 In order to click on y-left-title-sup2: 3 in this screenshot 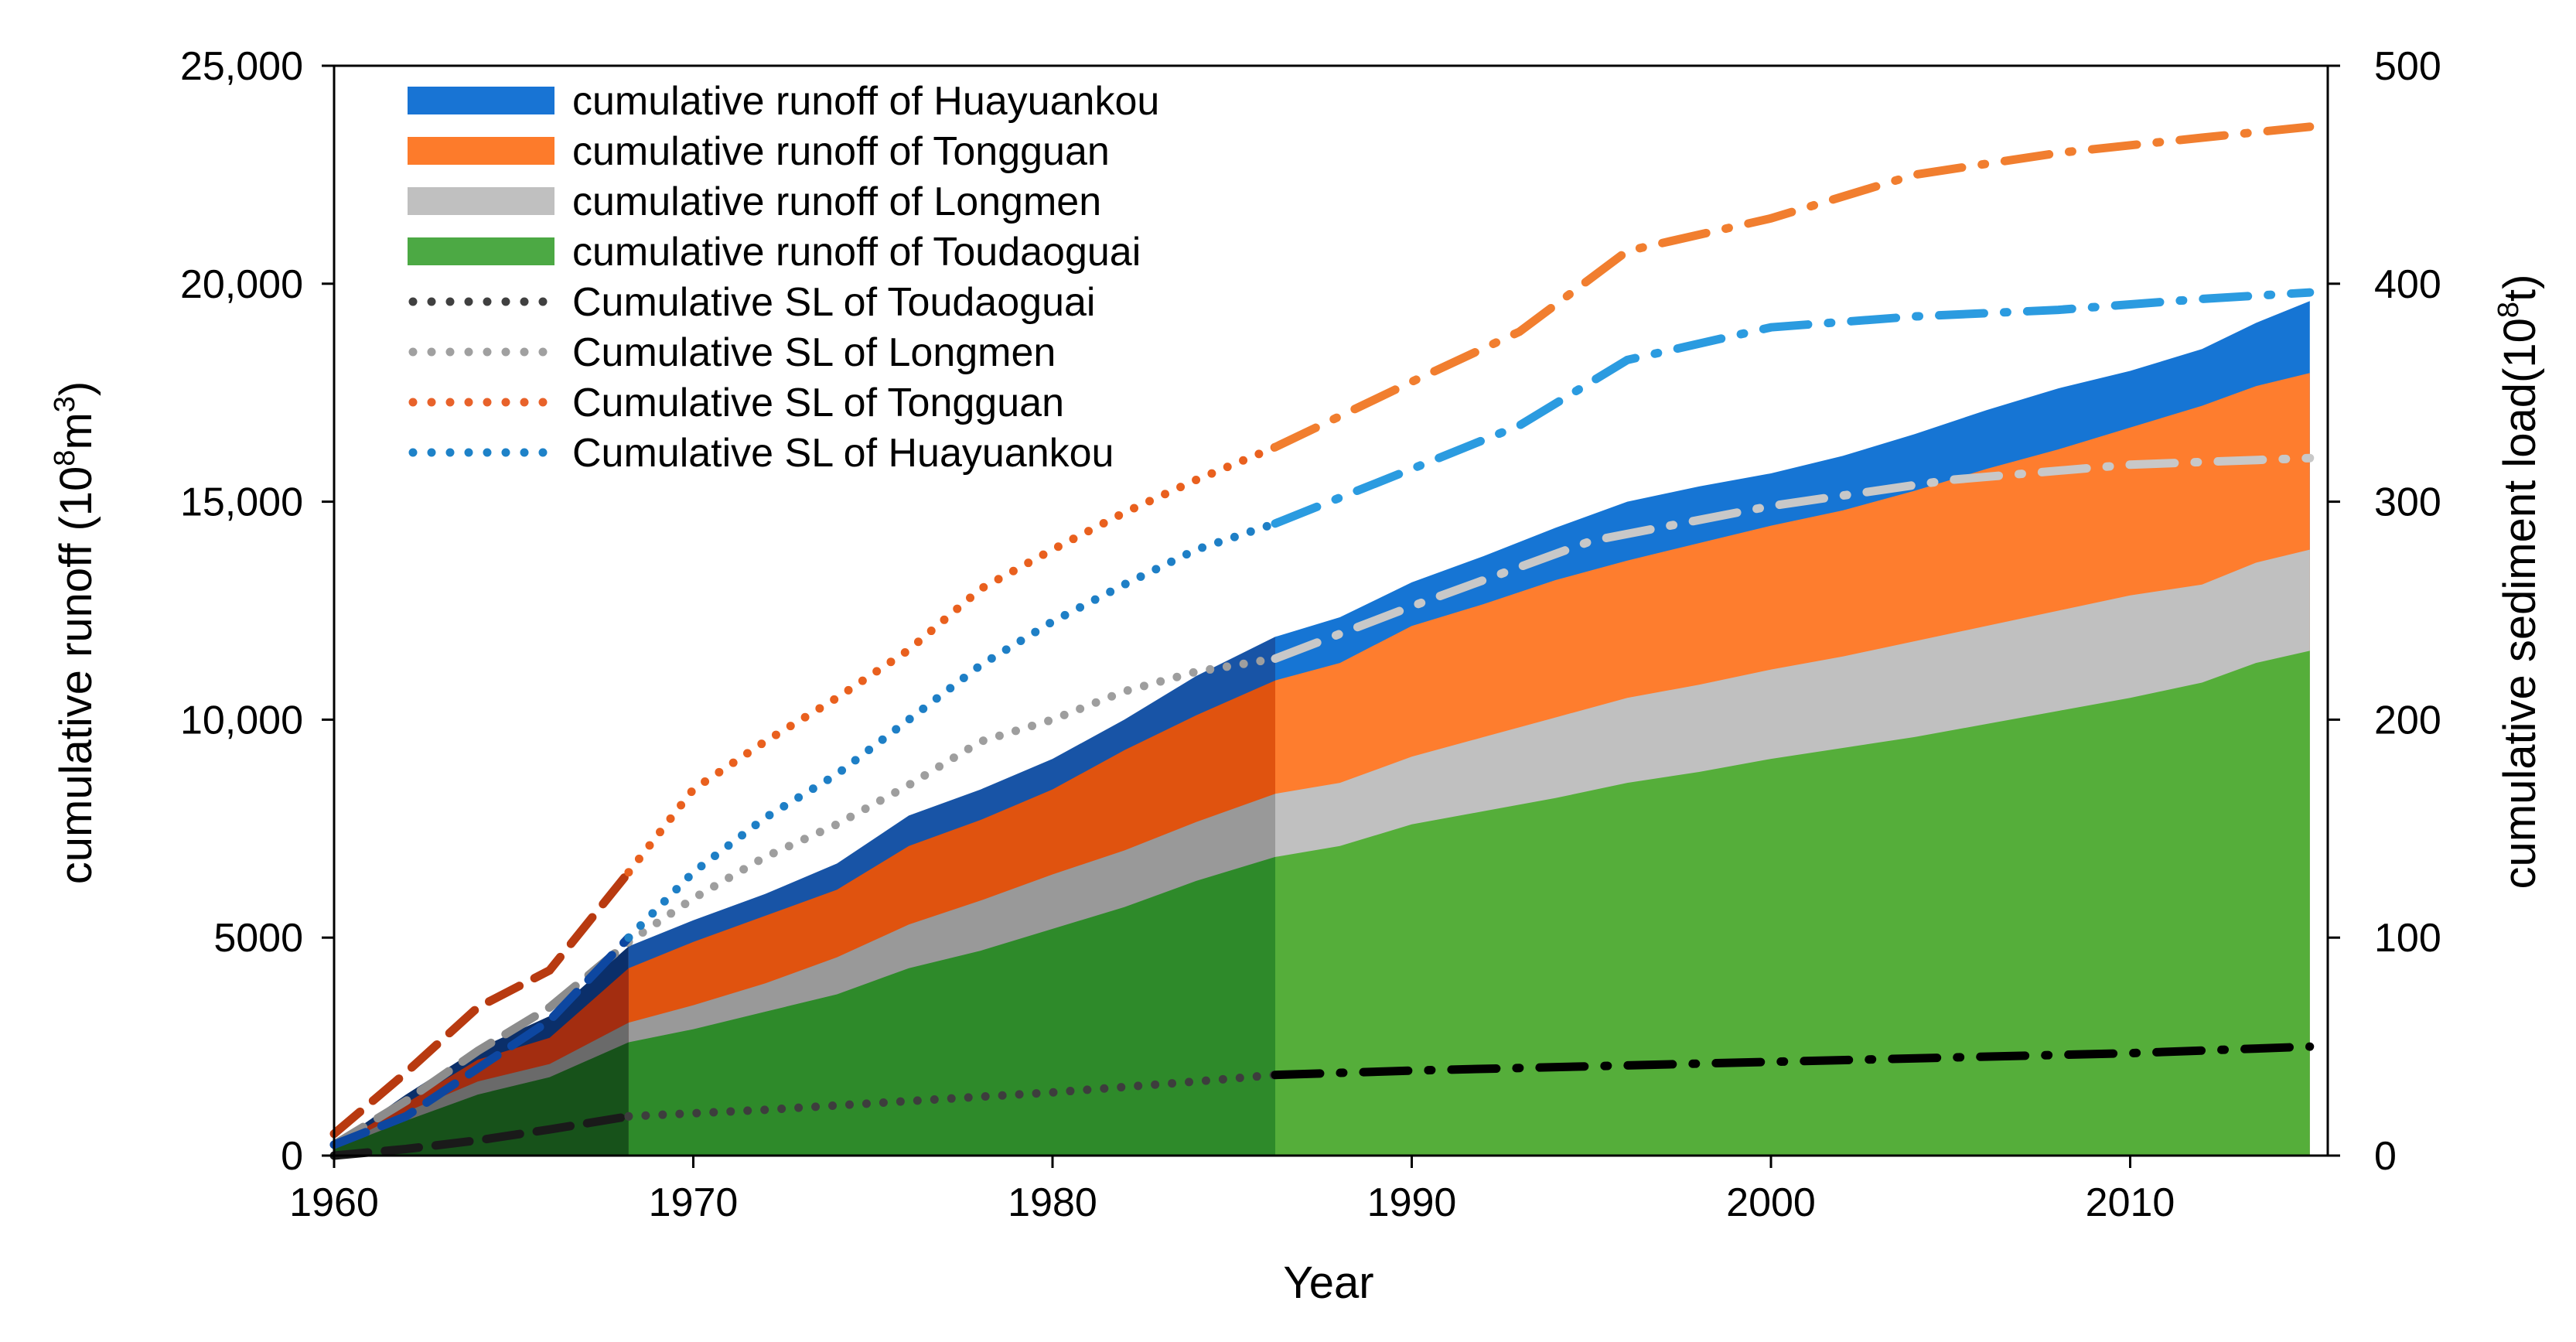, I will do `click(65, 404)`.